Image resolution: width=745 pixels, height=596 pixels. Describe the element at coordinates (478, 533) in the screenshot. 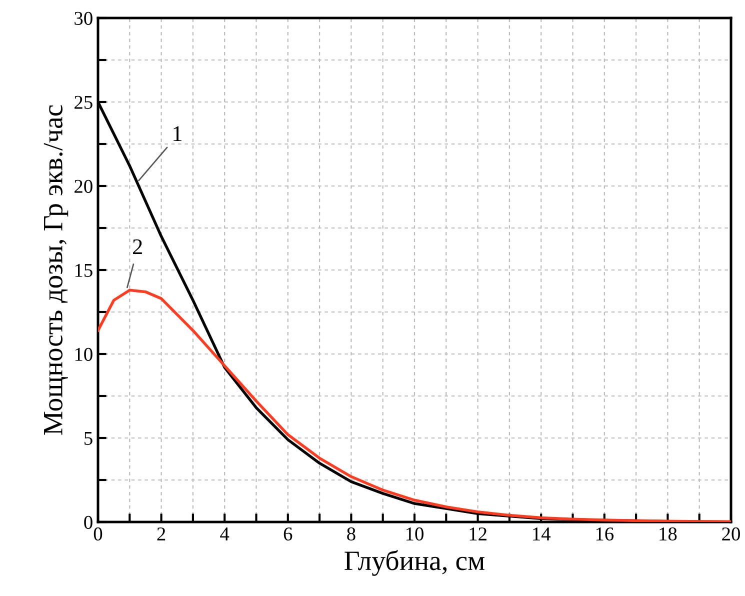

I see `x-tick-label: 12` at that location.